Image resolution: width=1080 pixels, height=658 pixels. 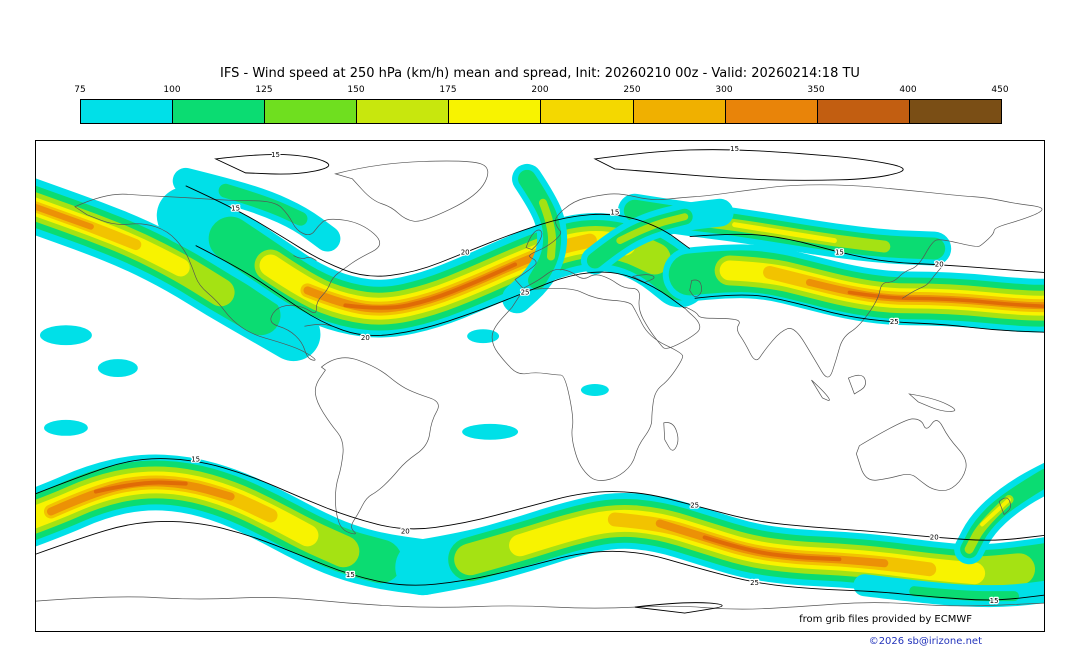 I want to click on jet-band-south-indian-jet, so click(x=772, y=548).